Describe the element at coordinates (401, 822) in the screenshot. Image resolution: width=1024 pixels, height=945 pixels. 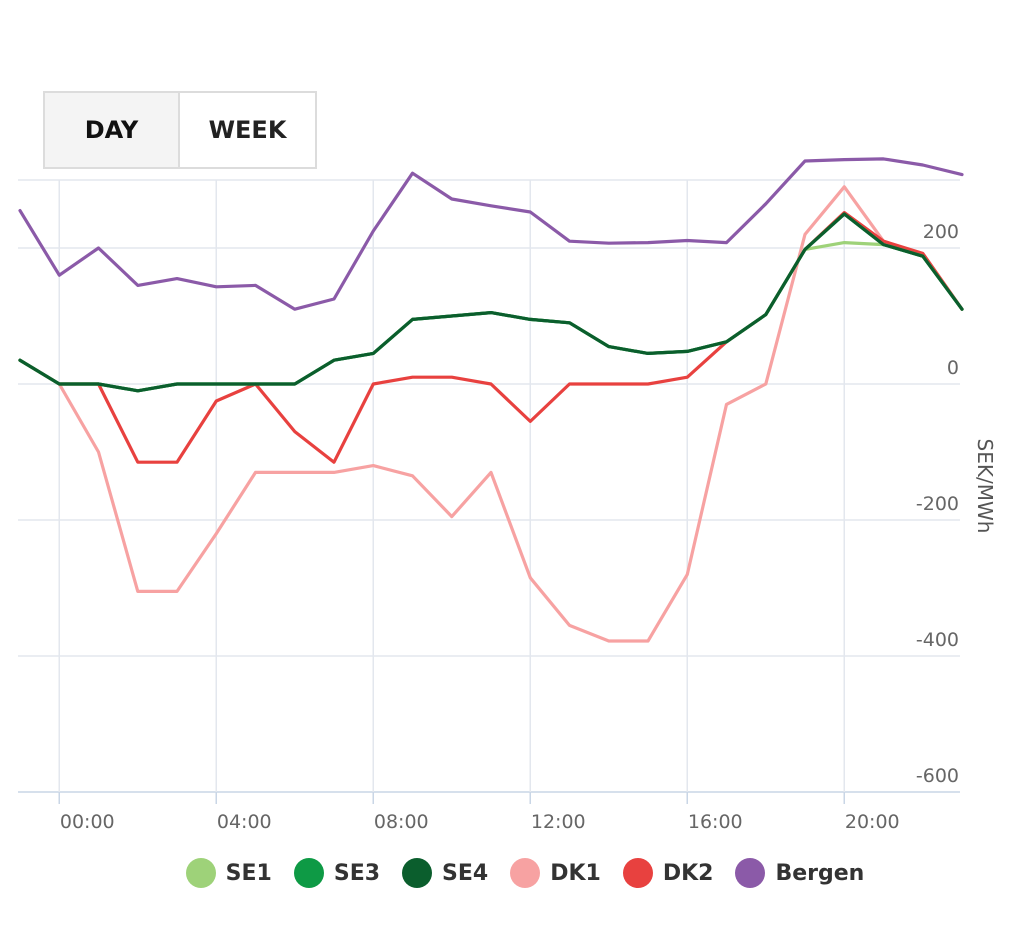
I see `x-tick-label: 08:00` at that location.